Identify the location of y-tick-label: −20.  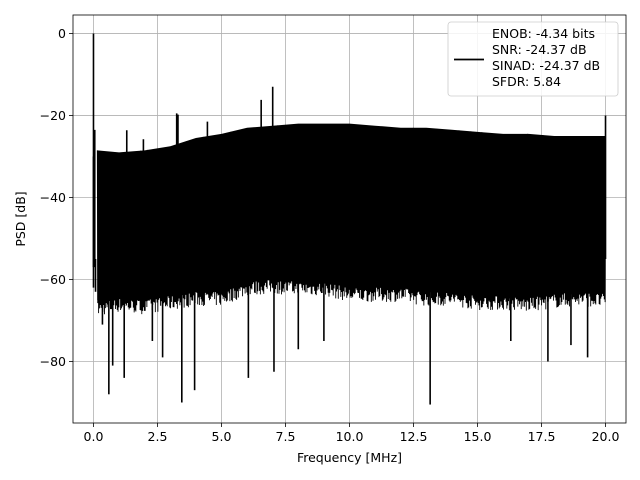
(53, 115).